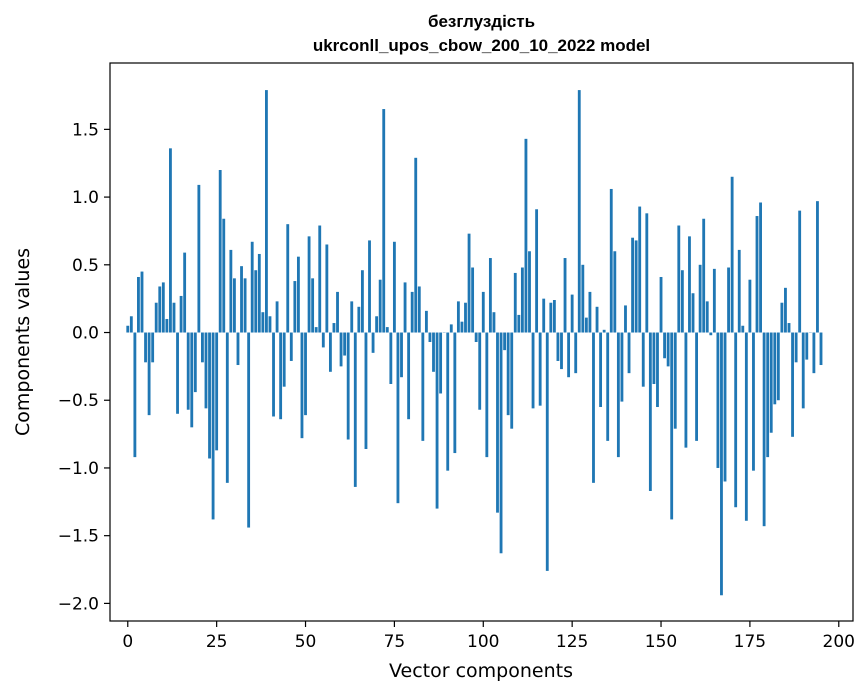  Describe the element at coordinates (78, 469) in the screenshot. I see `y-tick-label: −1.0` at that location.